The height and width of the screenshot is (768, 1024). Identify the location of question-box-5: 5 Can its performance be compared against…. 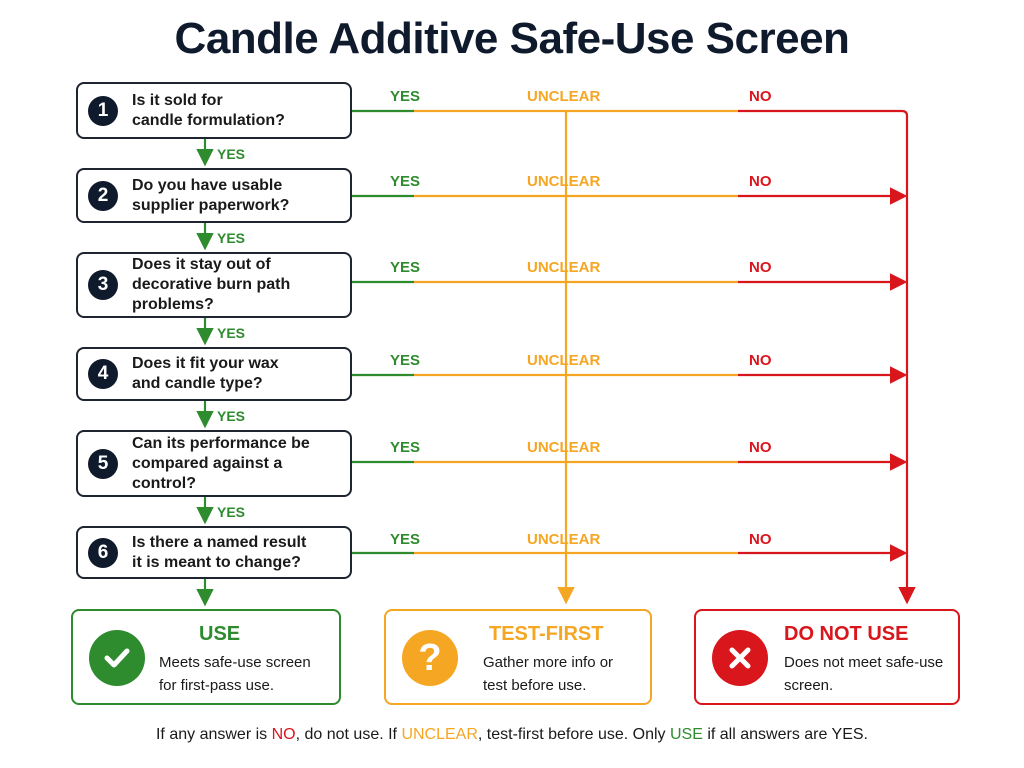
(214, 463).